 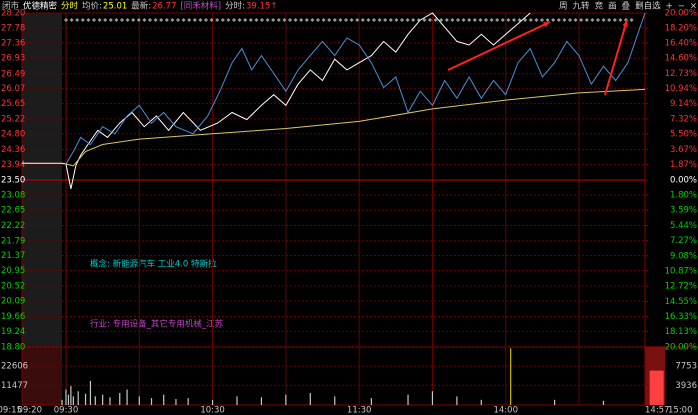 What do you see at coordinates (669, 7) in the screenshot?
I see `toolbar-button: +` at bounding box center [669, 7].